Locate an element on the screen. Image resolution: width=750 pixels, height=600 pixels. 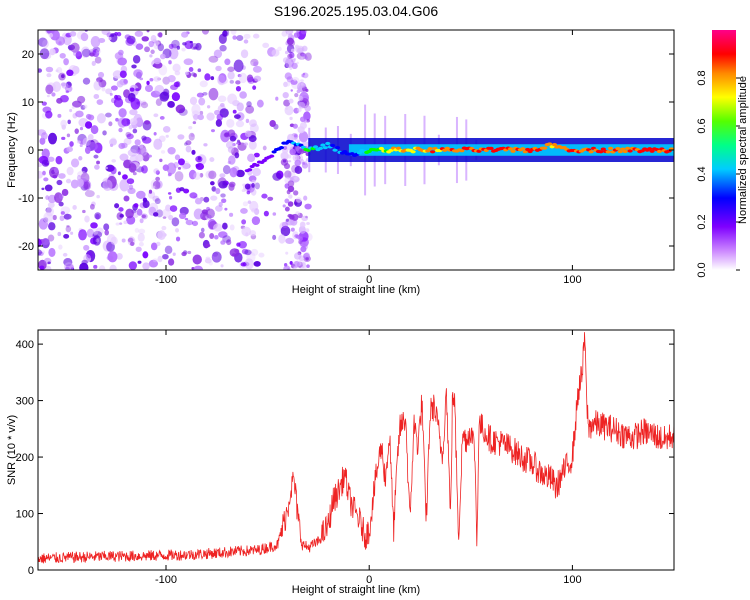
colorbar-gradient is located at coordinates (724, 150).